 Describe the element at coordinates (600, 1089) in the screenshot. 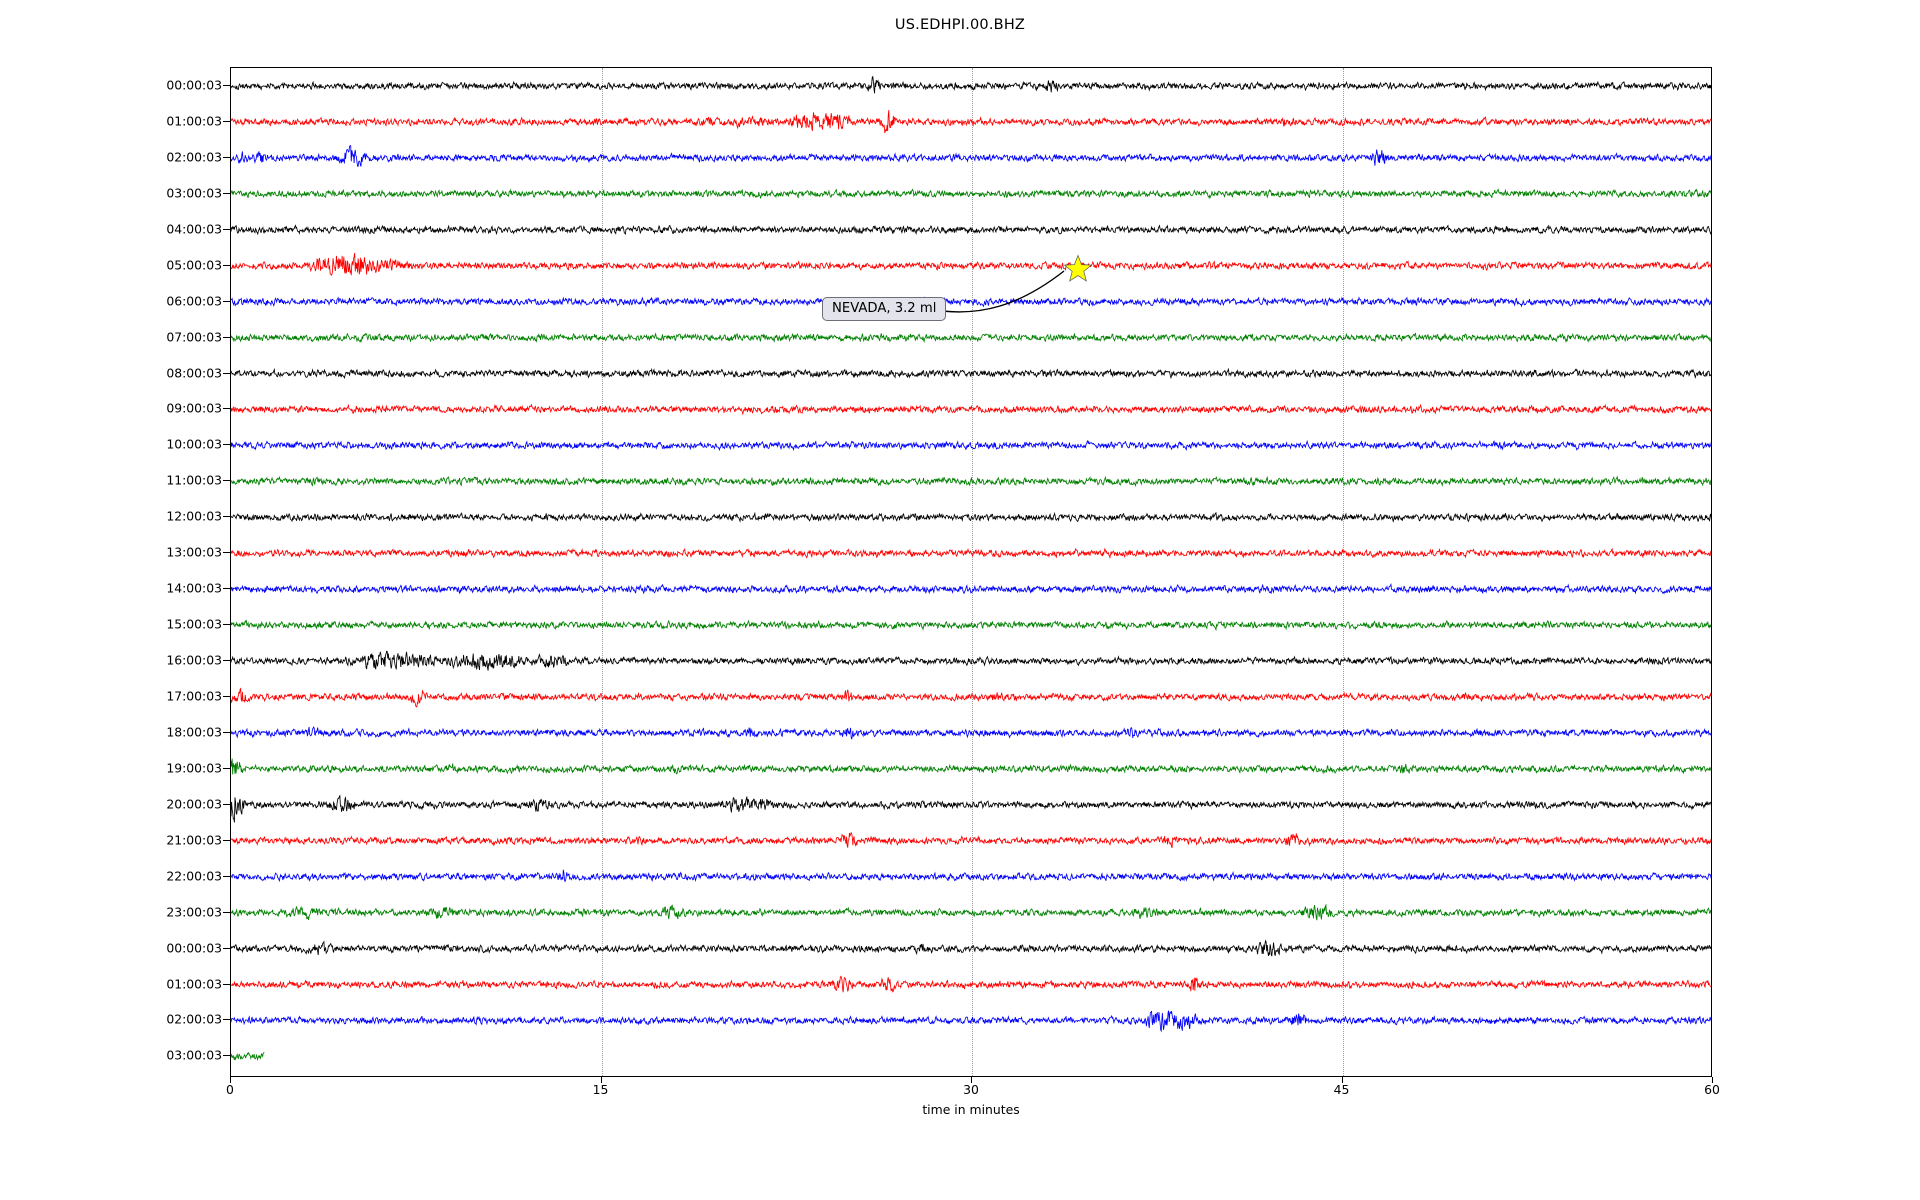

I see `x-tick-label: 15` at that location.